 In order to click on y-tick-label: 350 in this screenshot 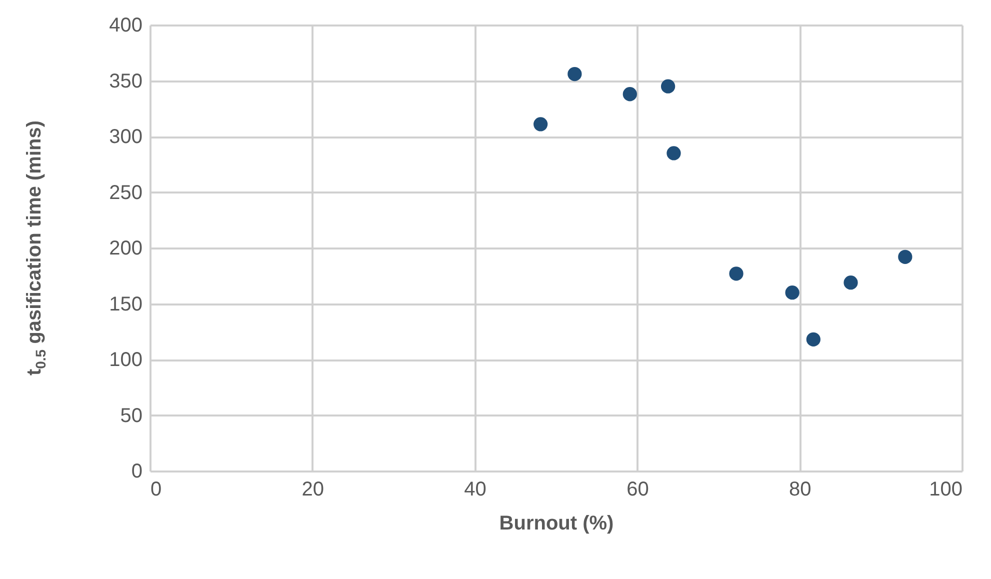, I will do `click(125, 81)`.